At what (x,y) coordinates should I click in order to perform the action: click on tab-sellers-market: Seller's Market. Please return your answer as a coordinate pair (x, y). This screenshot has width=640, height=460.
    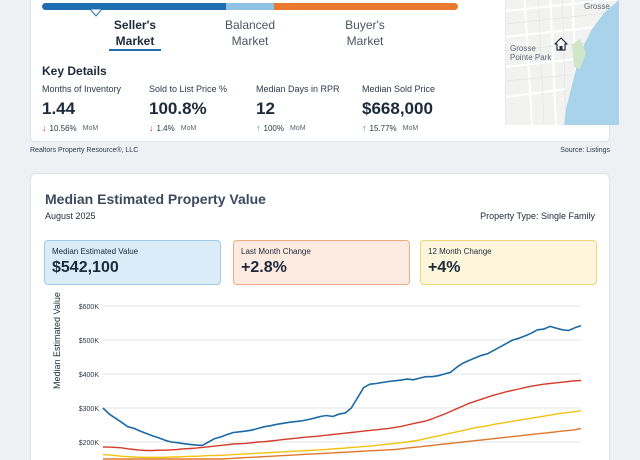
    Looking at the image, I should click on (135, 34).